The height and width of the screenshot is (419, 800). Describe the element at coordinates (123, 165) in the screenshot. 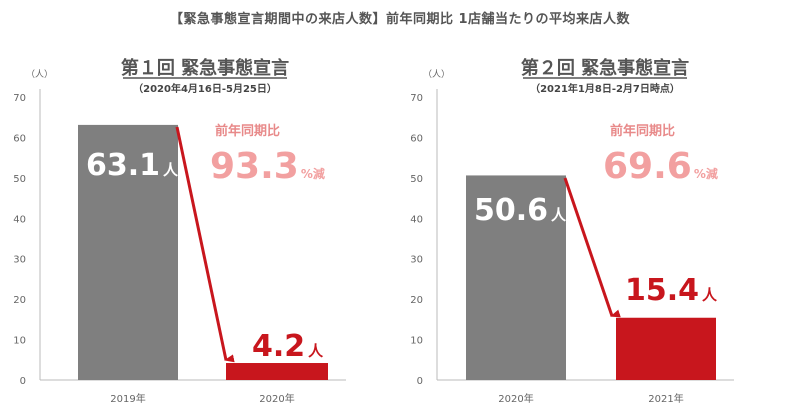

I see `chart1-value-number: 63.1` at that location.